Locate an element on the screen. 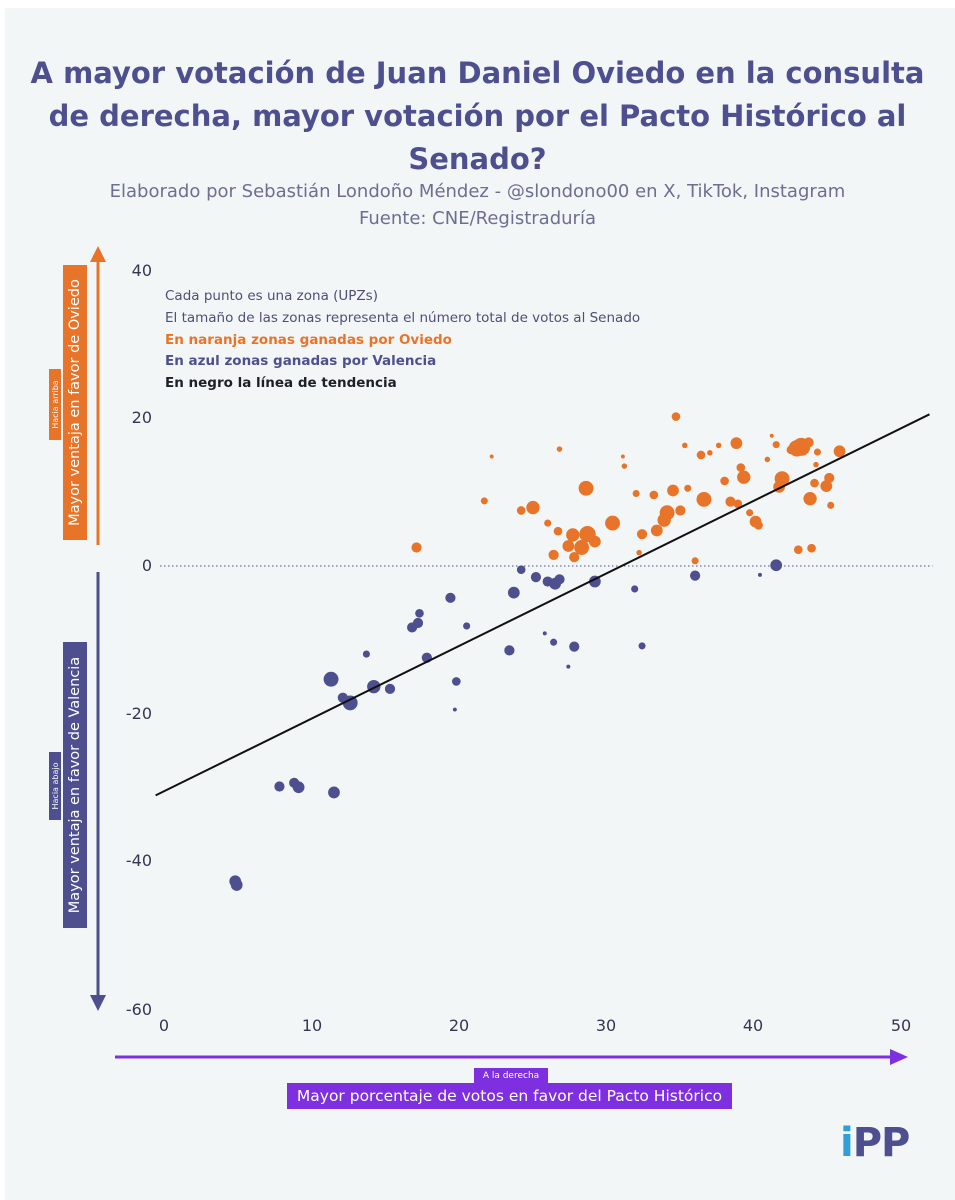  ipp-logo: iPP is located at coordinates (875, 1143).